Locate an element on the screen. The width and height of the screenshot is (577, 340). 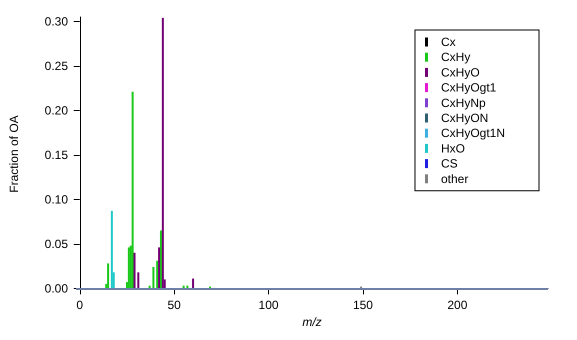
y-tick-label: 0.05 is located at coordinates (56, 243).